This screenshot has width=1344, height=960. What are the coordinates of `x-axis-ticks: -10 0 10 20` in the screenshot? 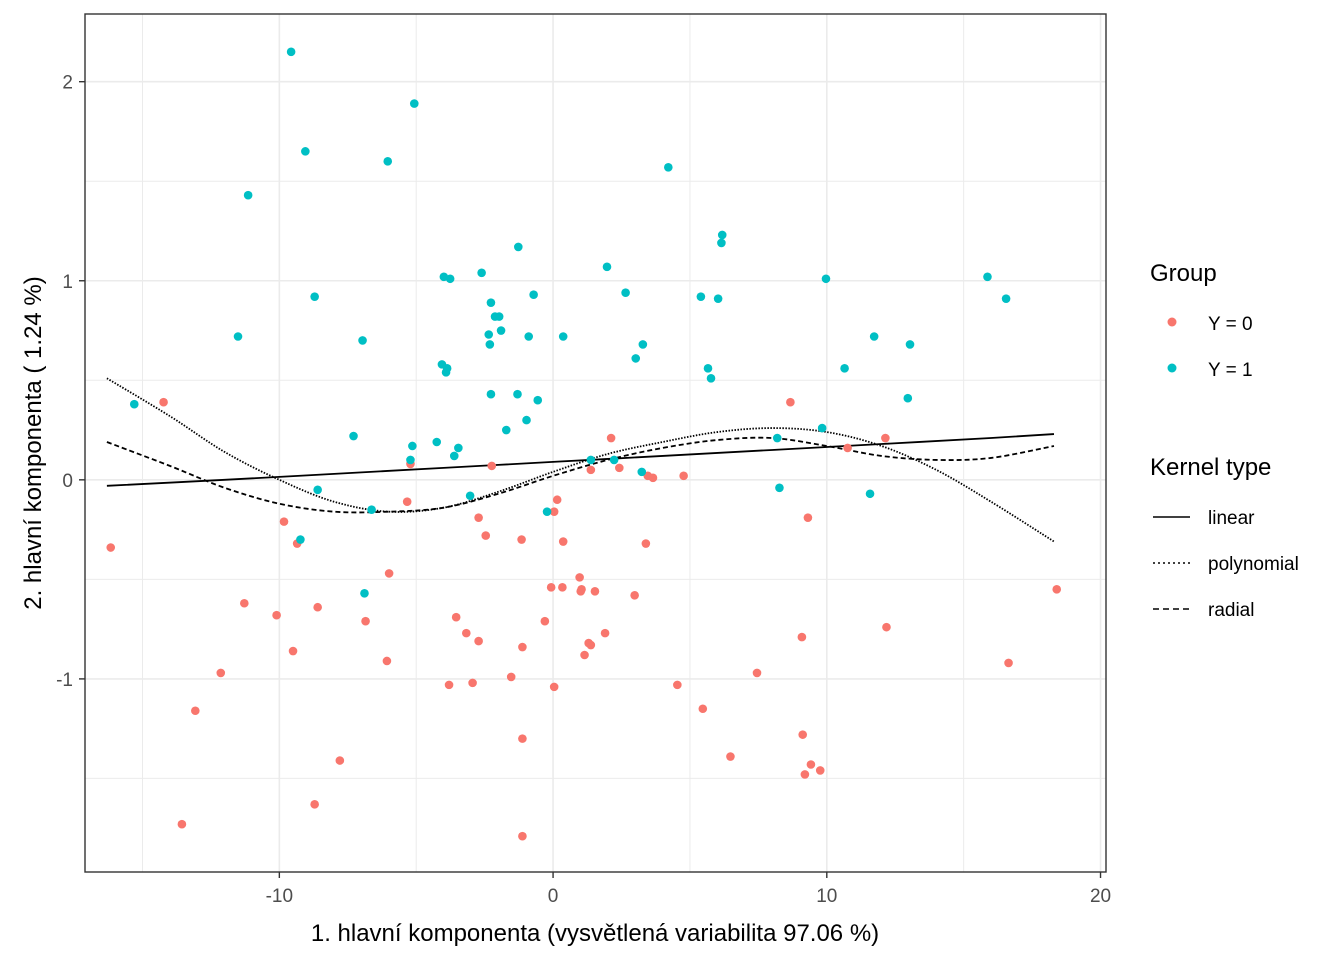 It's located at (688, 889).